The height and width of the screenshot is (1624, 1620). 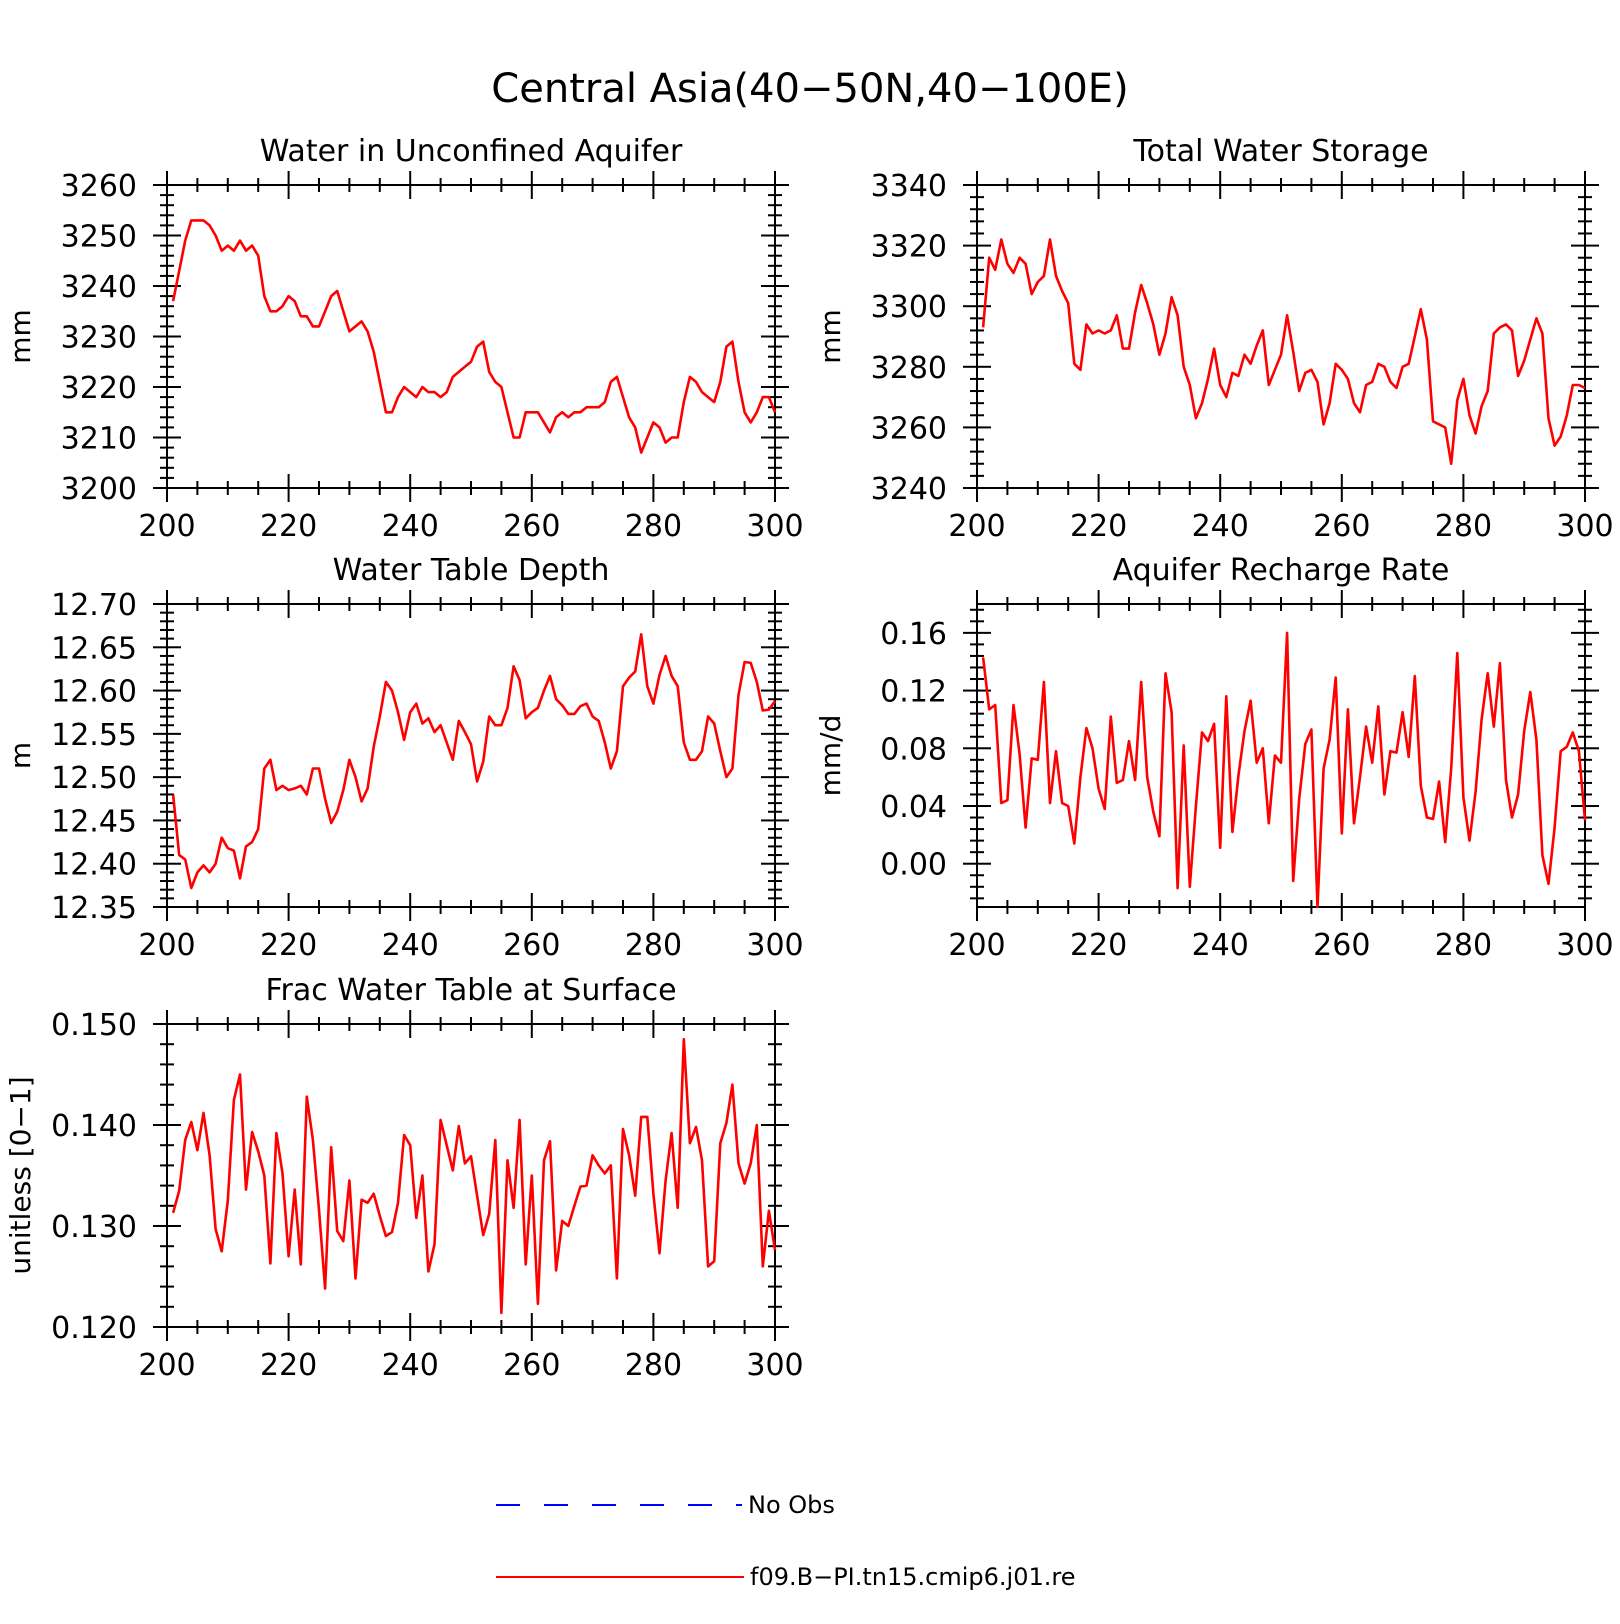 I want to click on y-tick-label: 3320, so click(x=909, y=247).